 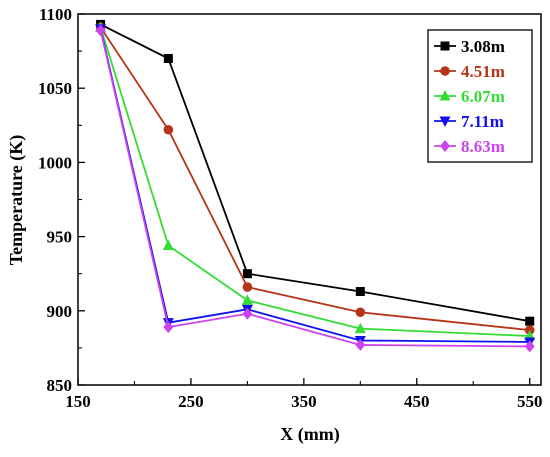 What do you see at coordinates (60, 311) in the screenshot?
I see `y-tick-label: 900` at bounding box center [60, 311].